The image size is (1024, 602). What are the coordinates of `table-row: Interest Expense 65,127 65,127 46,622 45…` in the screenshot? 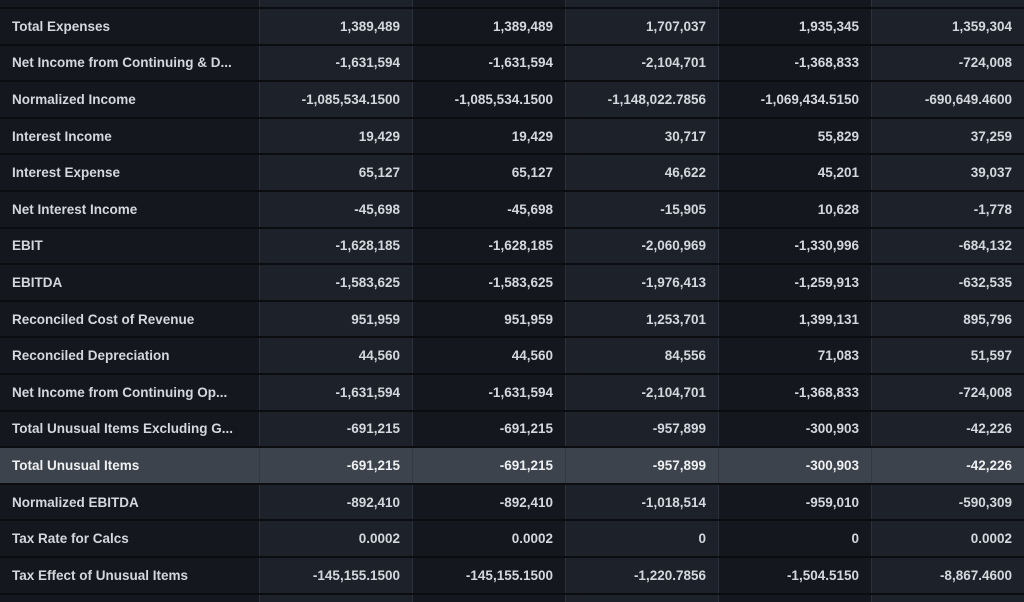 It's located at (512, 173).